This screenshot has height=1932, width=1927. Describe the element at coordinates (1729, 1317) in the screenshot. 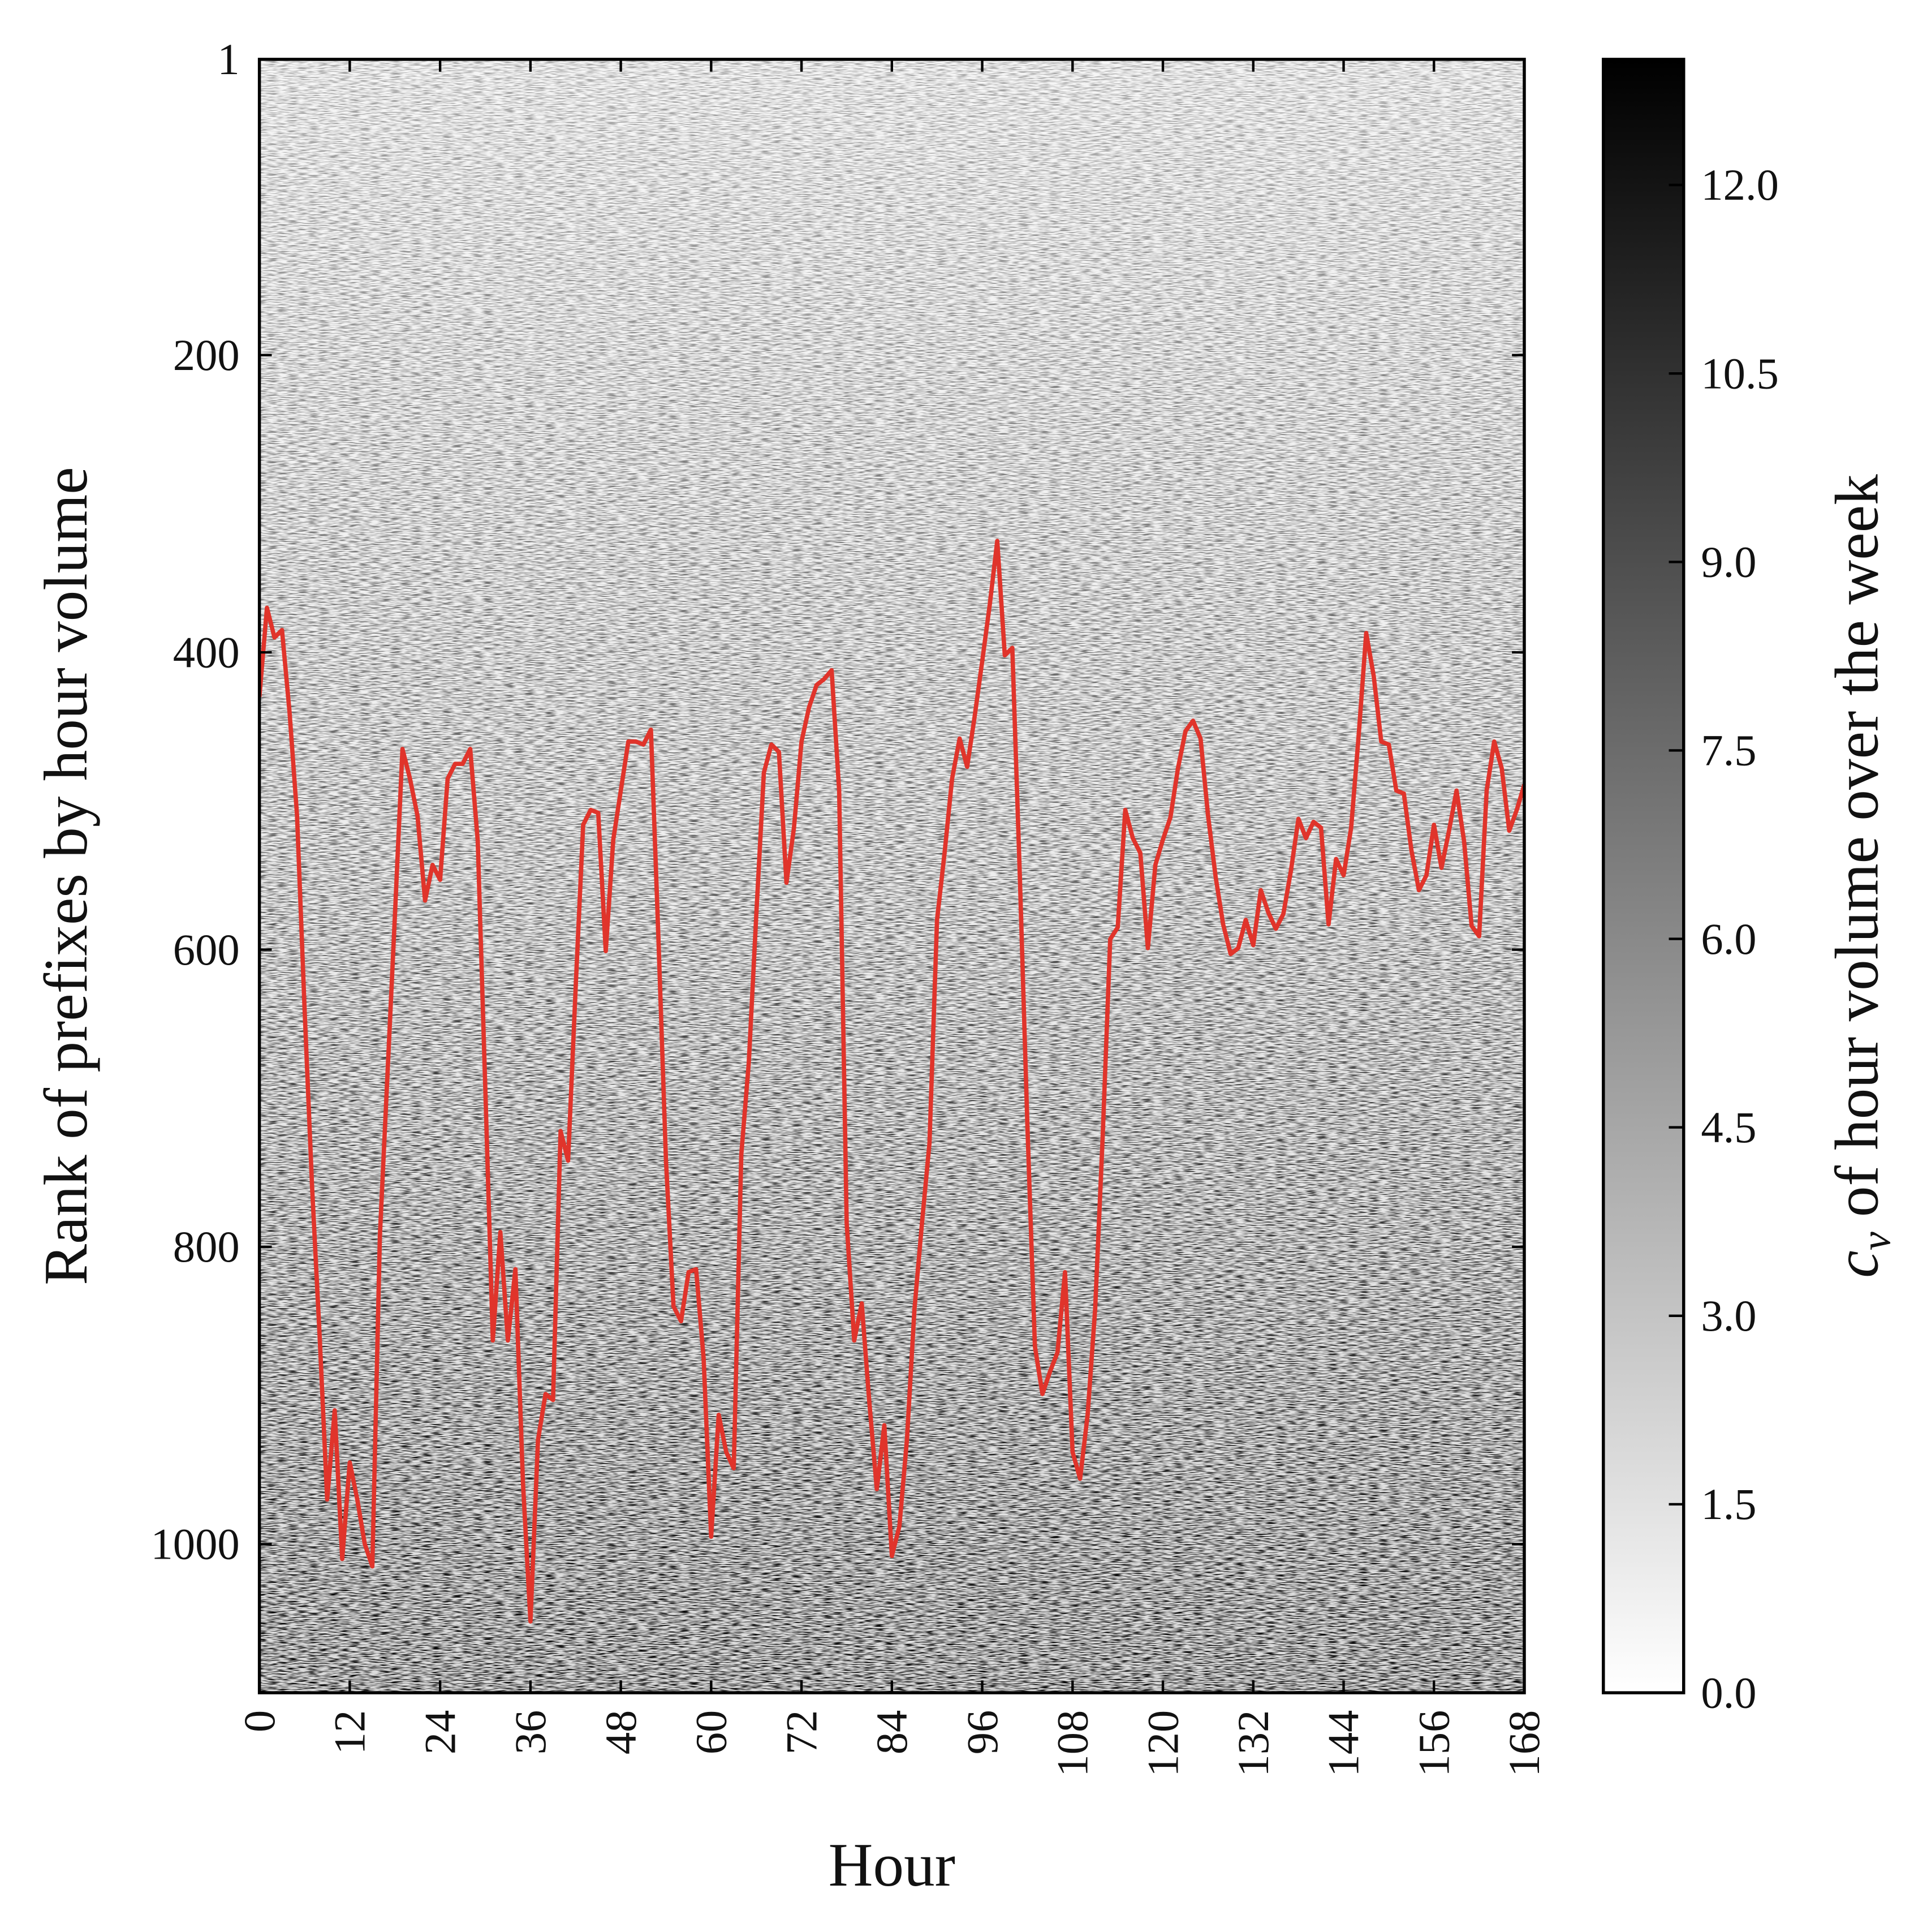

I see `colorbar-tick-label: 3.0` at that location.